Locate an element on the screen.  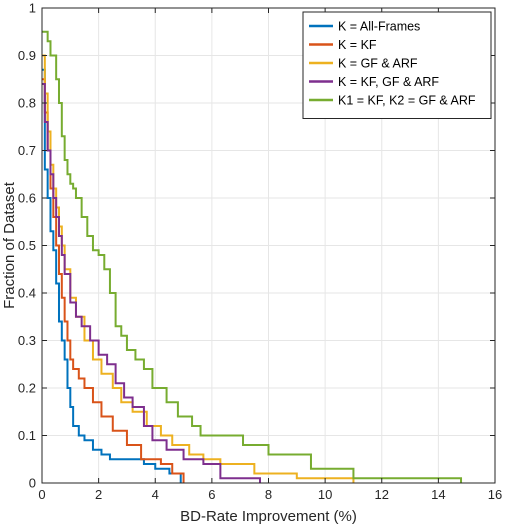
y-tick-label: 0 is located at coordinates (32, 483).